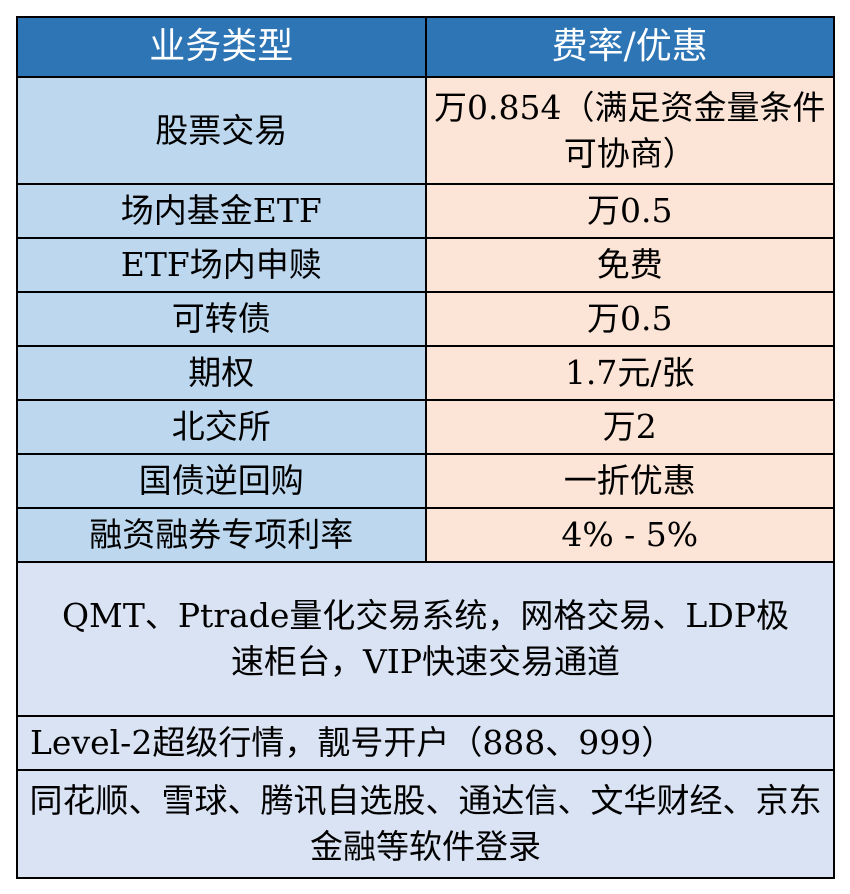 This screenshot has width=850, height=894. What do you see at coordinates (629, 265) in the screenshot?
I see `fee-rate: 免费` at bounding box center [629, 265].